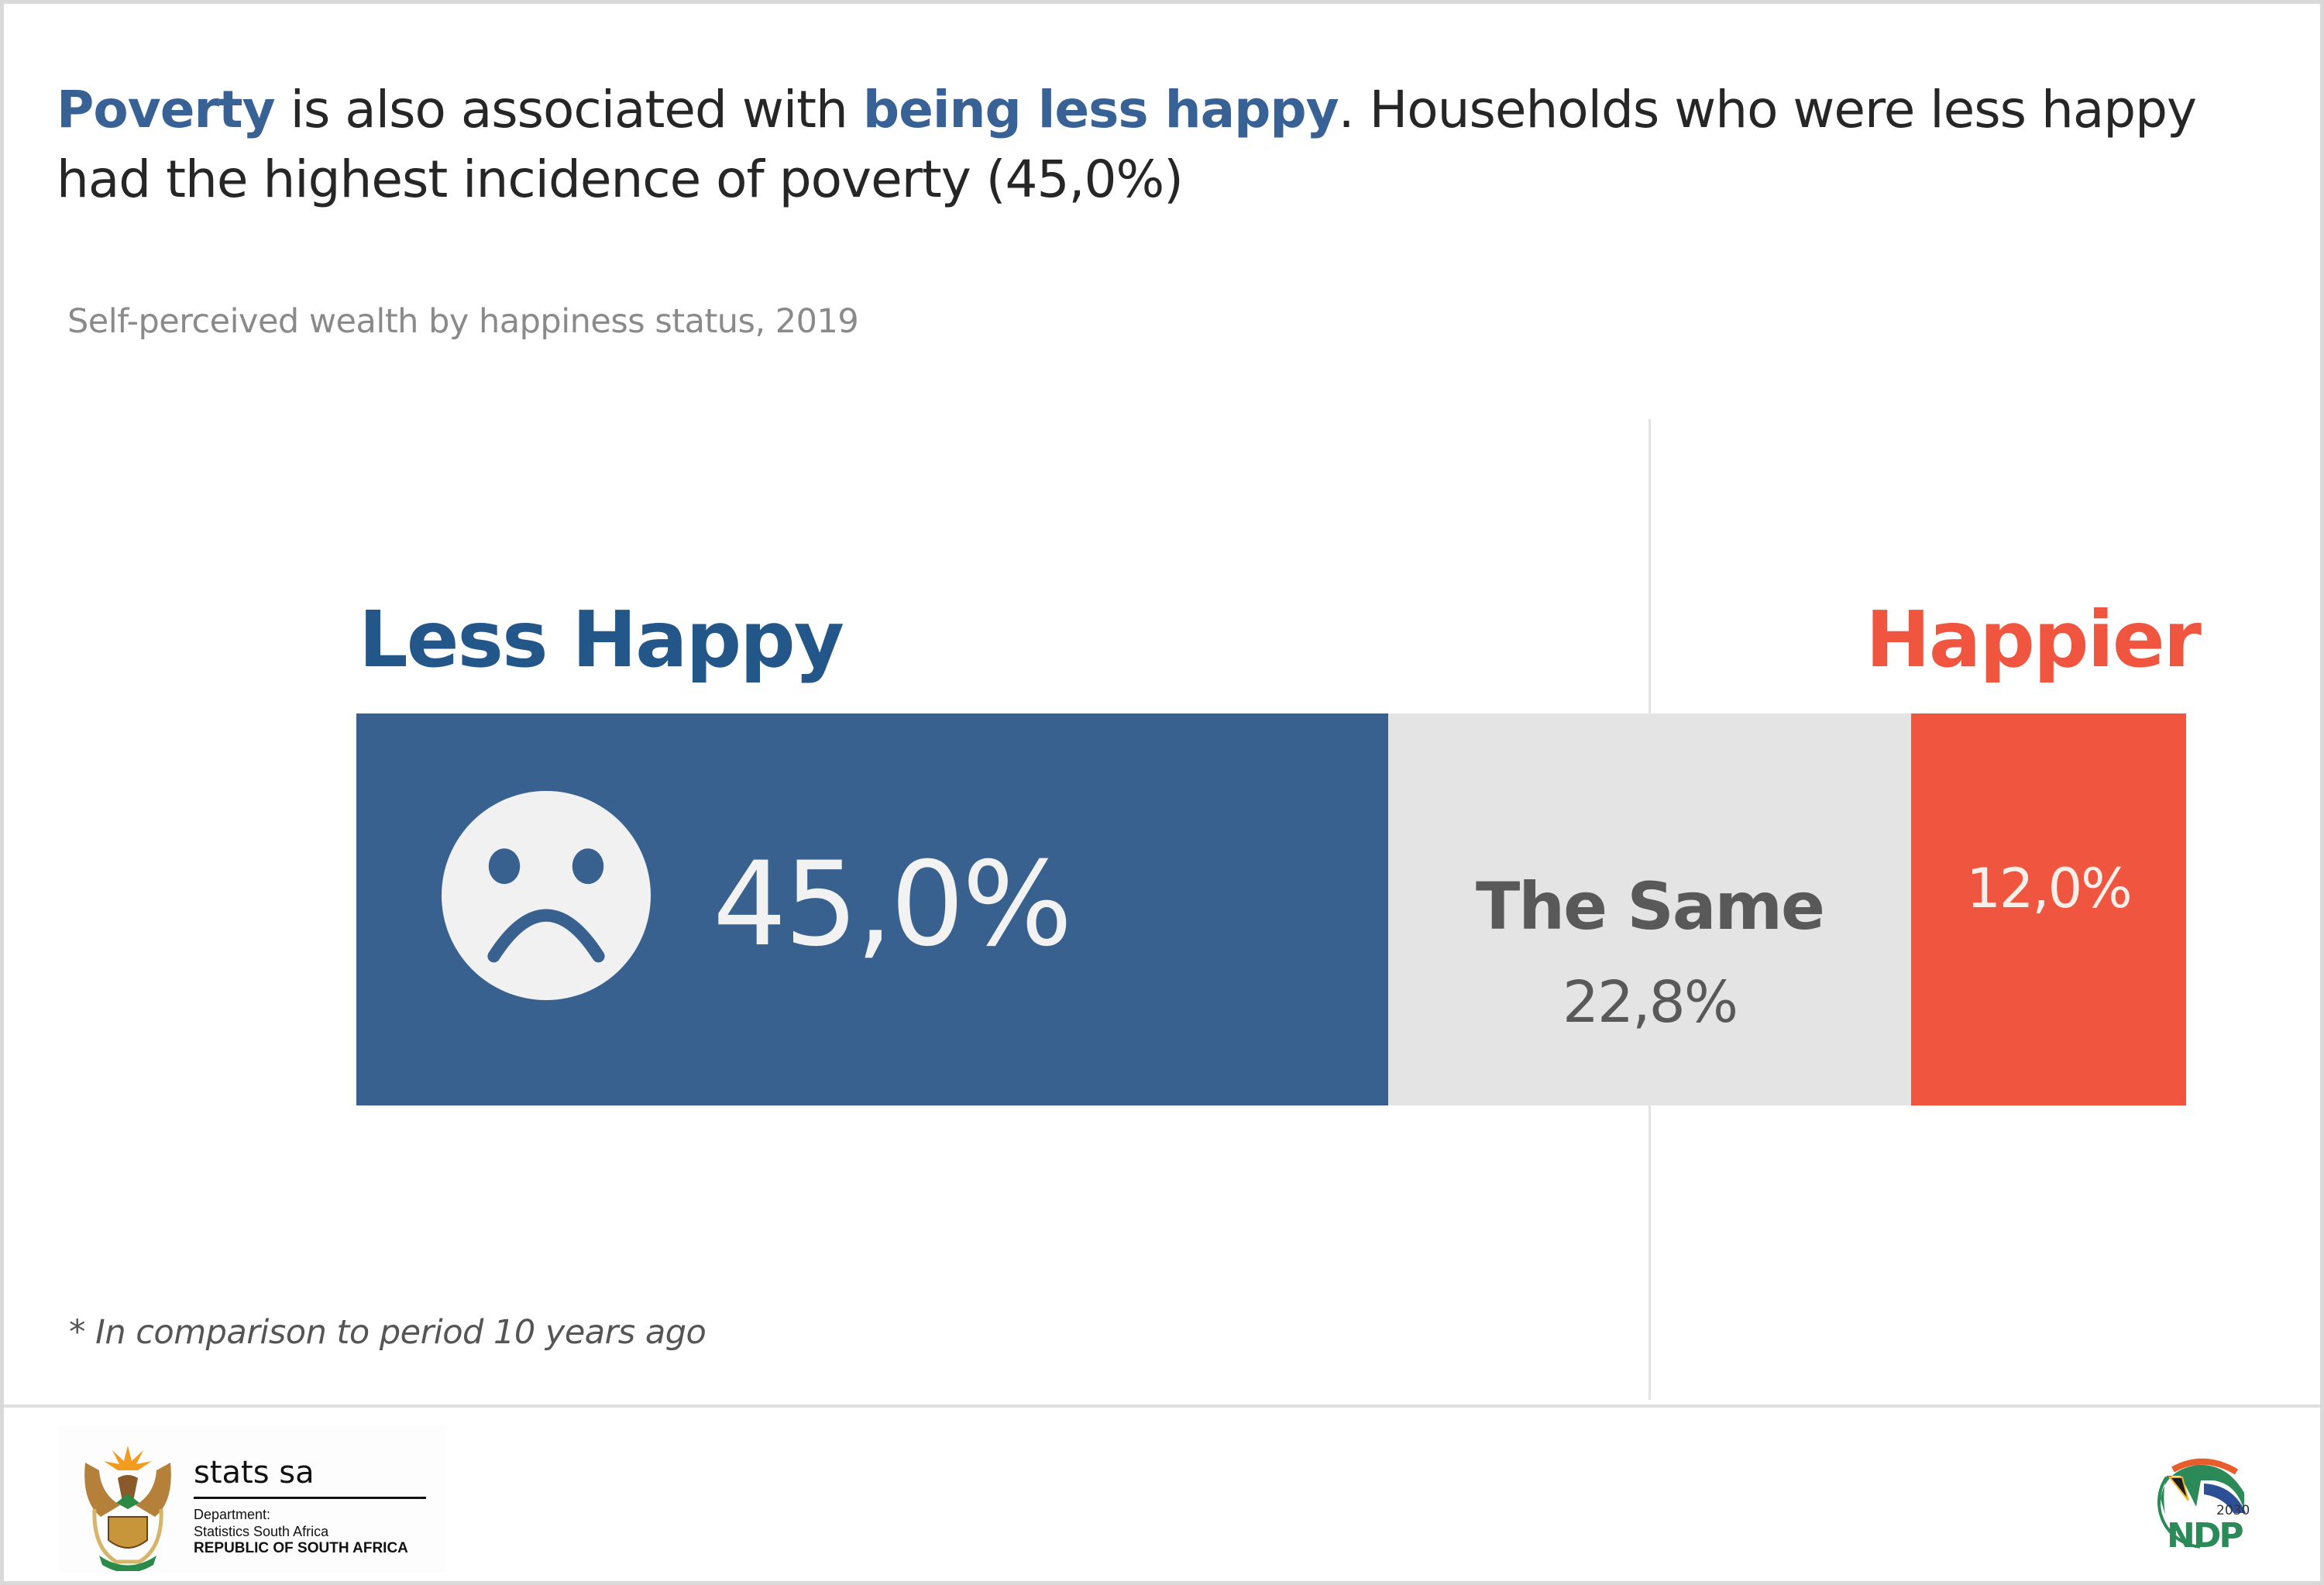 This screenshot has height=1585, width=2324. I want to click on headline-highlight-poverty: Poverty, so click(166, 110).